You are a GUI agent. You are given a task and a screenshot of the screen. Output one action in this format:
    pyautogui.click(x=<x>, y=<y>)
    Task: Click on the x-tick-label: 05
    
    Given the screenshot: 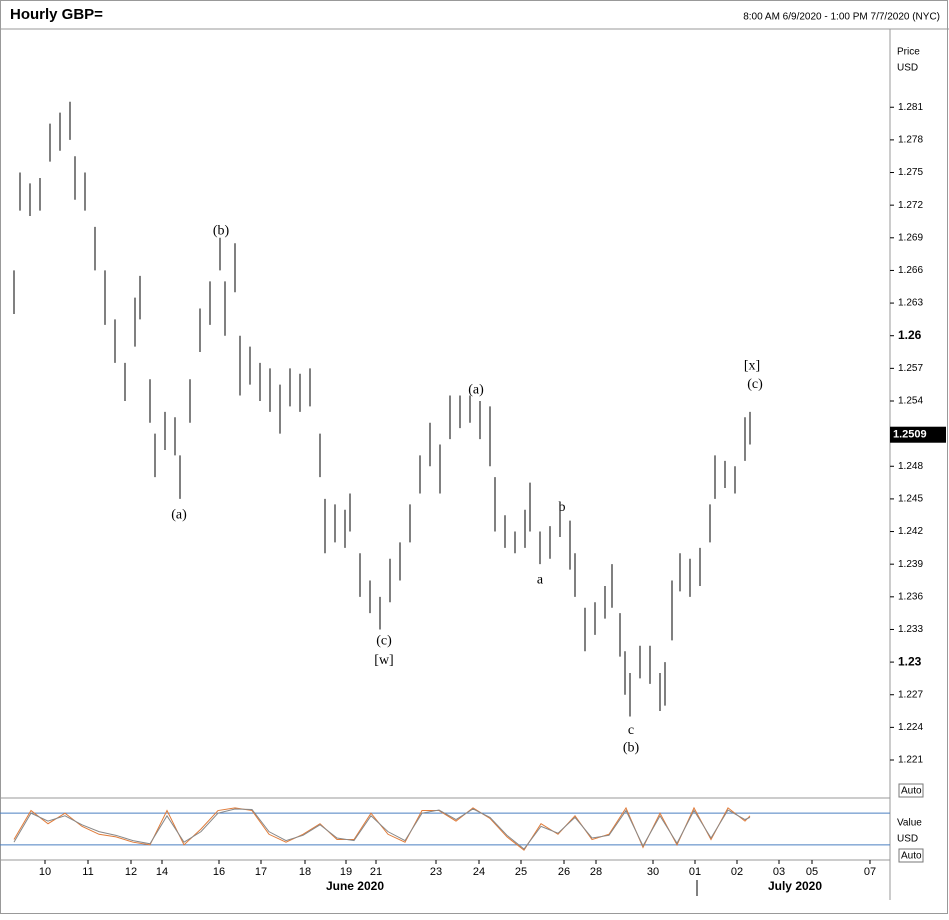 What is the action you would take?
    pyautogui.click(x=812, y=872)
    